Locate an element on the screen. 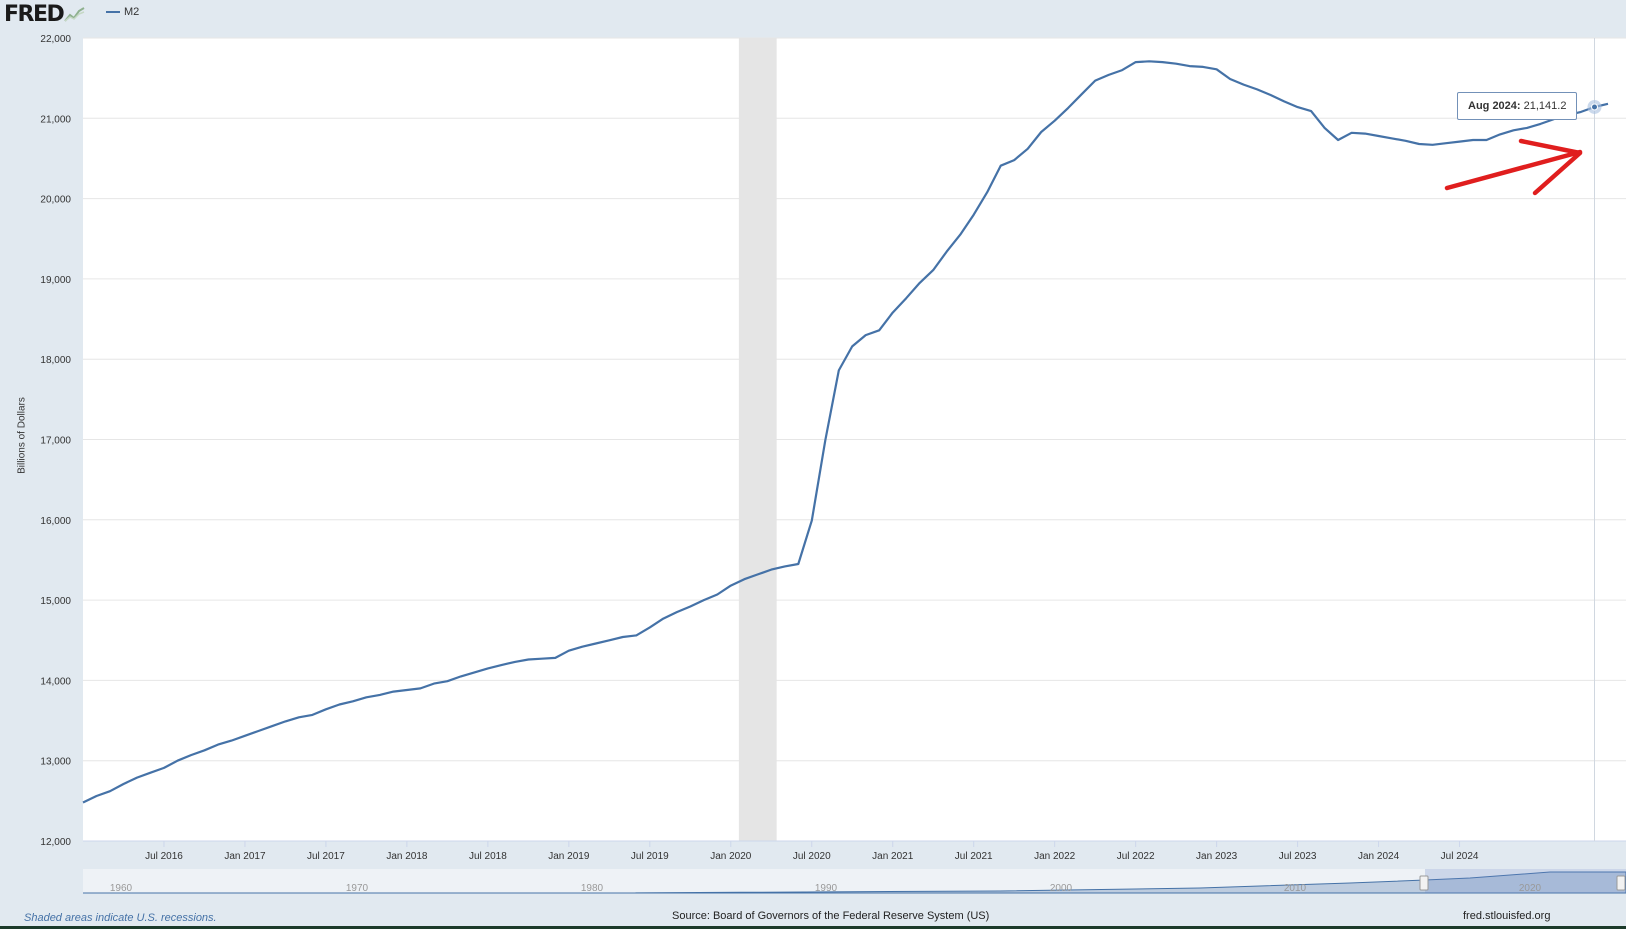  x-tick-label: Jul 2016 is located at coordinates (164, 856).